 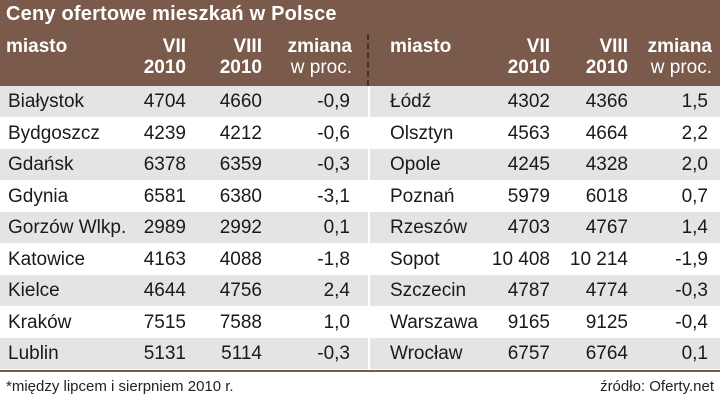 What do you see at coordinates (241, 353) in the screenshot?
I see `price-aug-cell: 5114` at bounding box center [241, 353].